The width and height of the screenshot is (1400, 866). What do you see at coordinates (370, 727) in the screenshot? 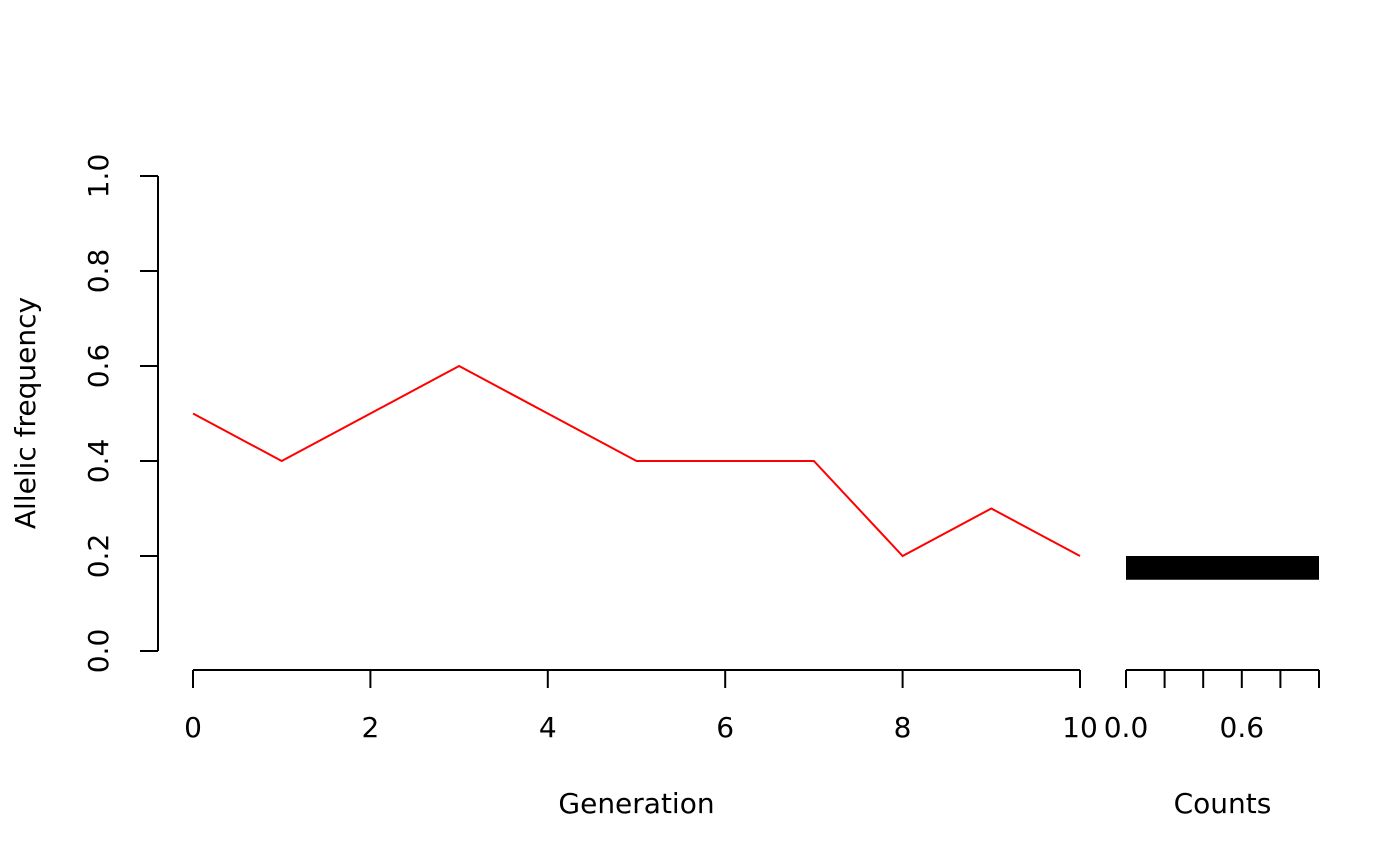
I see `x-tick-label: 2` at bounding box center [370, 727].